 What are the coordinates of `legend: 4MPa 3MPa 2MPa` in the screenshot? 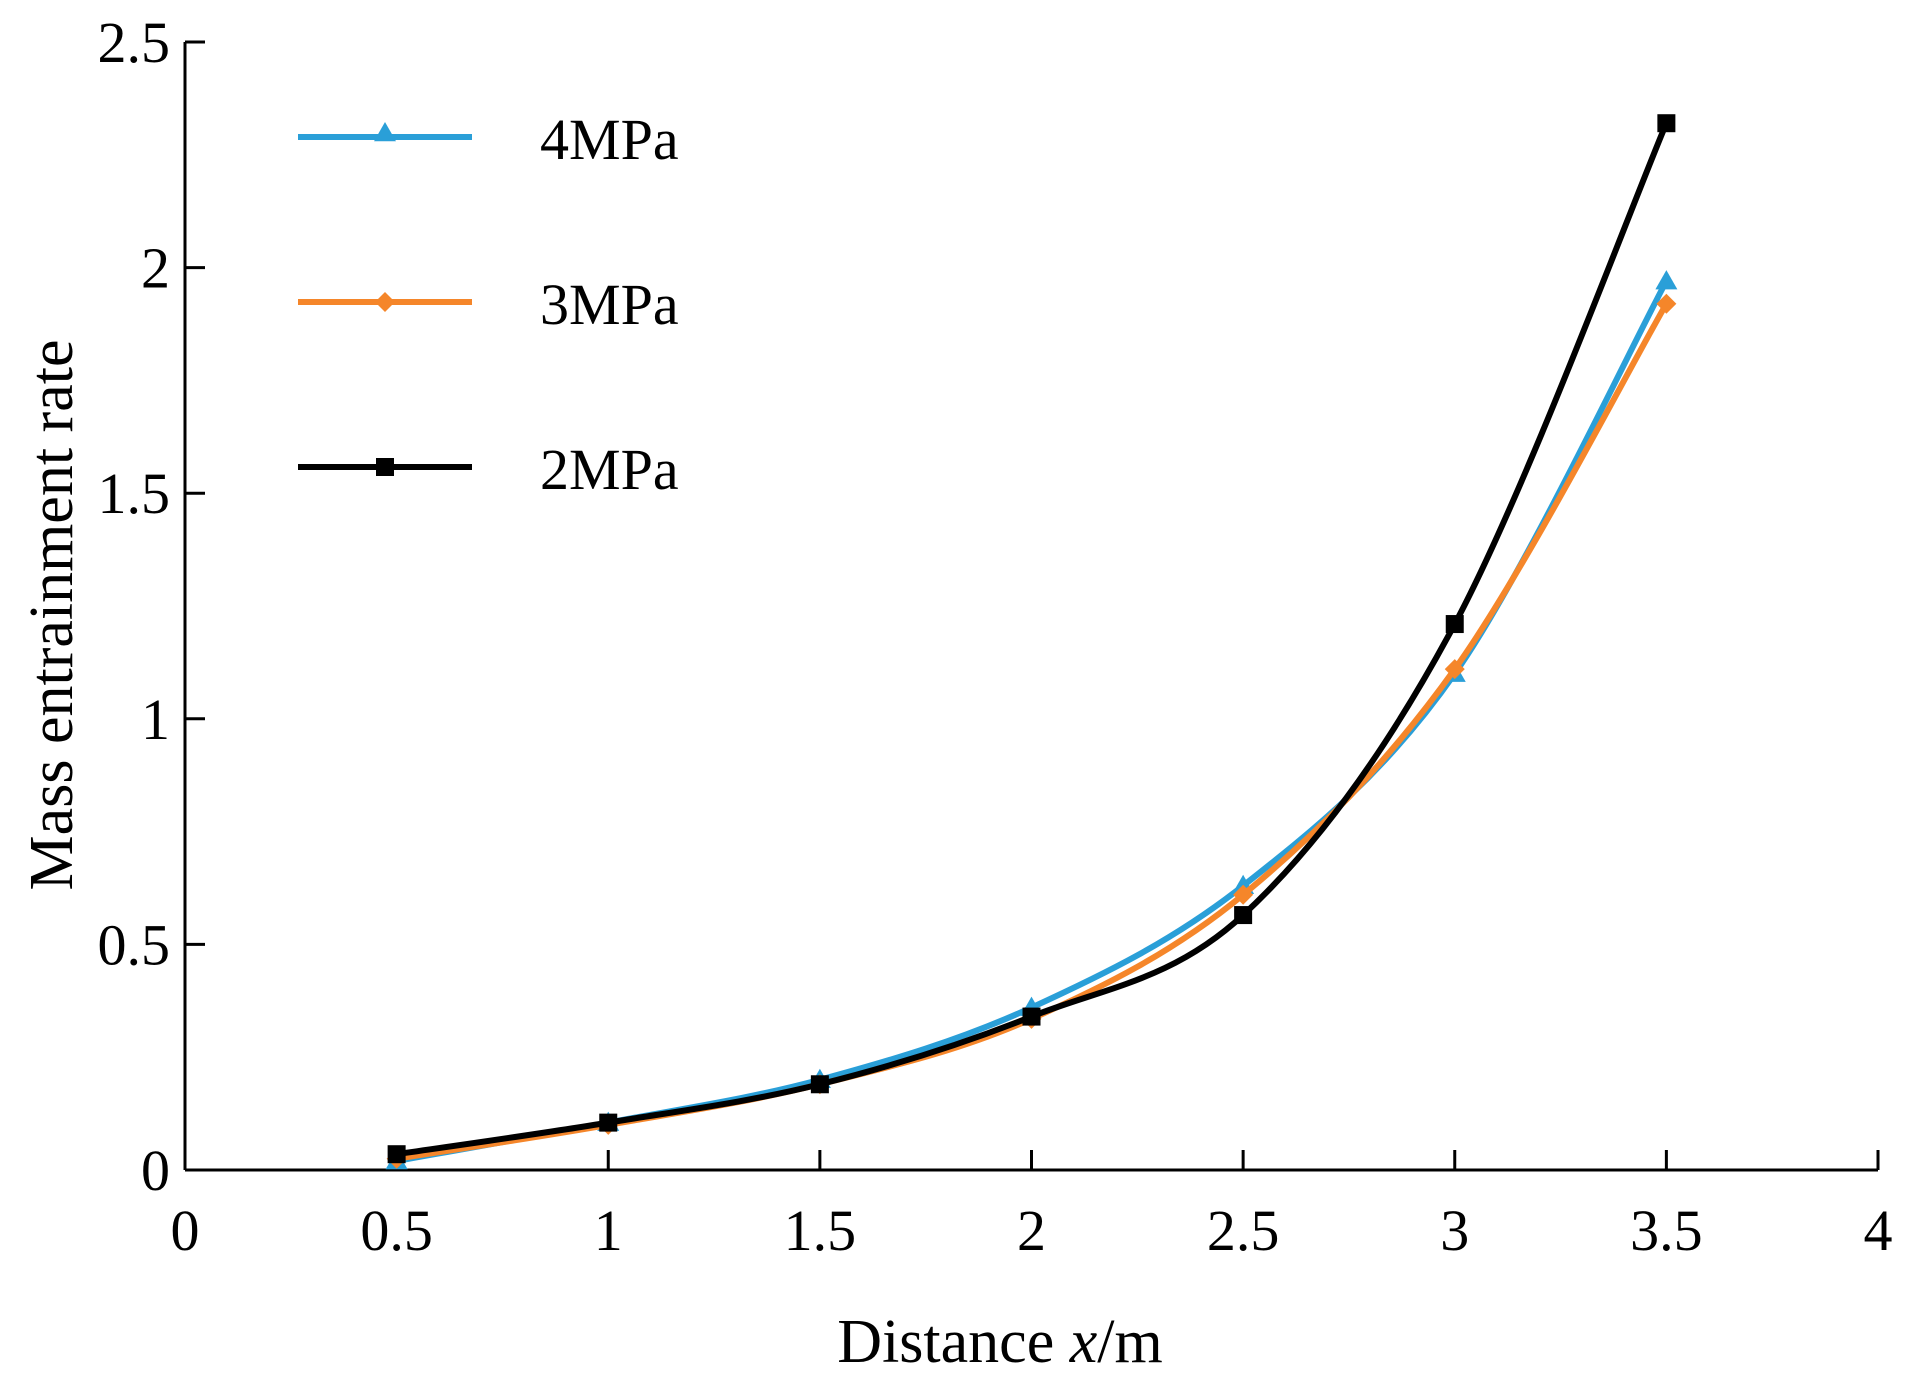 It's located at (488, 304).